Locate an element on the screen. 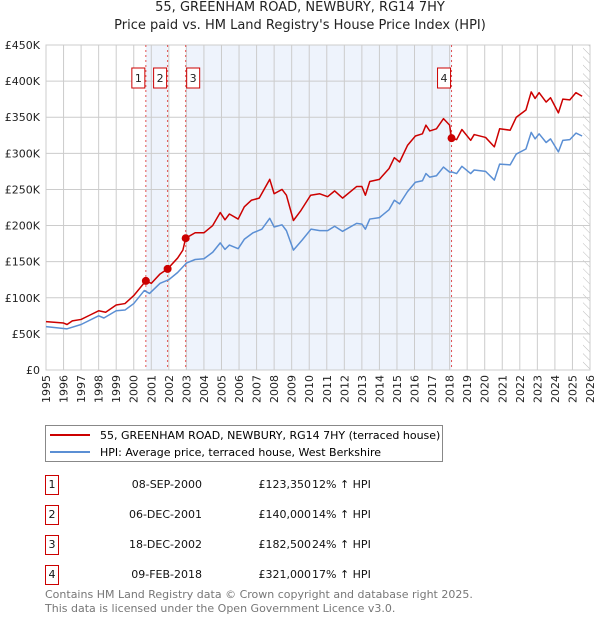  sale-label-badge: 4 is located at coordinates (444, 78).